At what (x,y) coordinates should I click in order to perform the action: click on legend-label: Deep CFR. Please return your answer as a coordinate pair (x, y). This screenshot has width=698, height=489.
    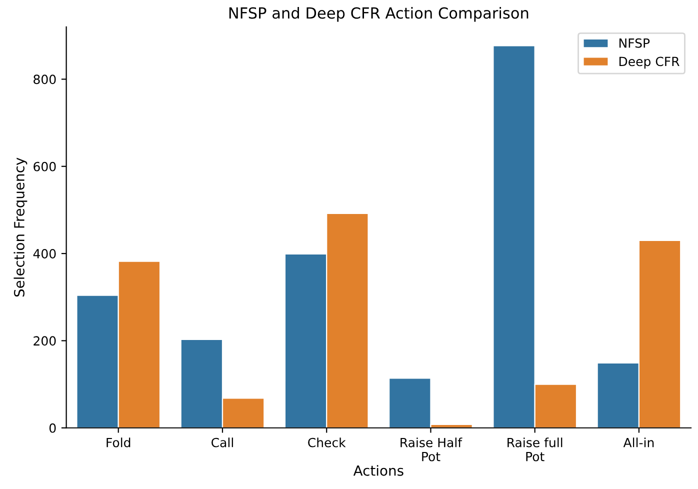
    Looking at the image, I should click on (649, 62).